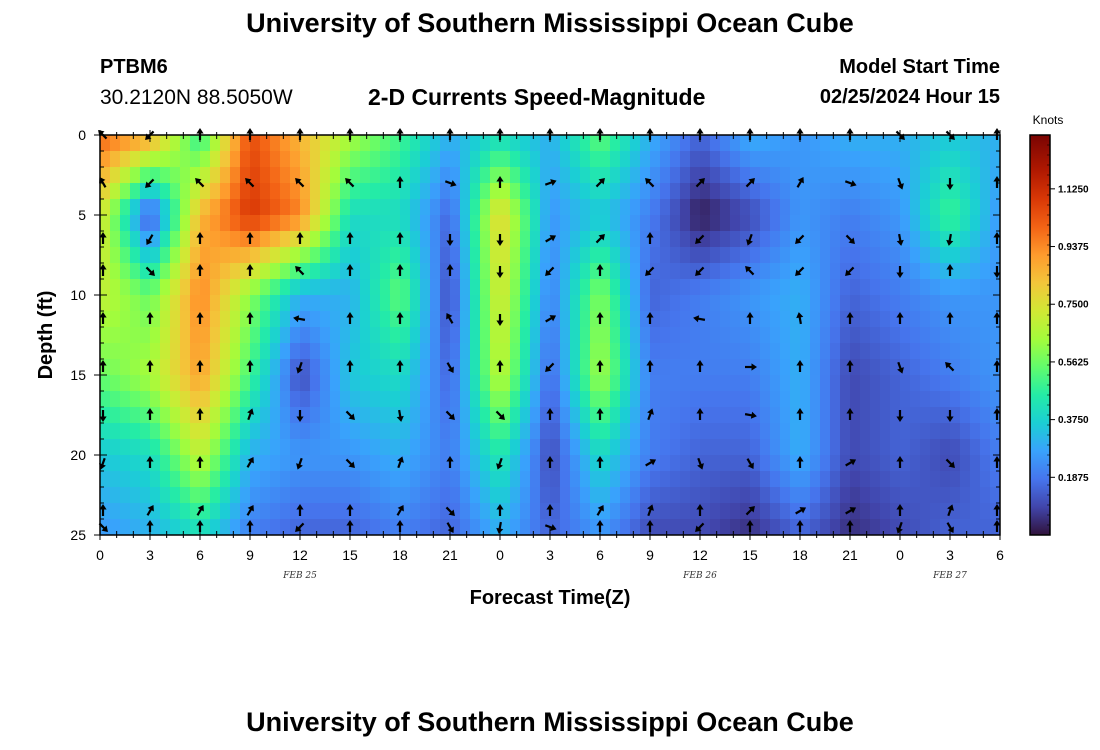 The height and width of the screenshot is (750, 1100). I want to click on x-tick-label: 0, so click(900, 555).